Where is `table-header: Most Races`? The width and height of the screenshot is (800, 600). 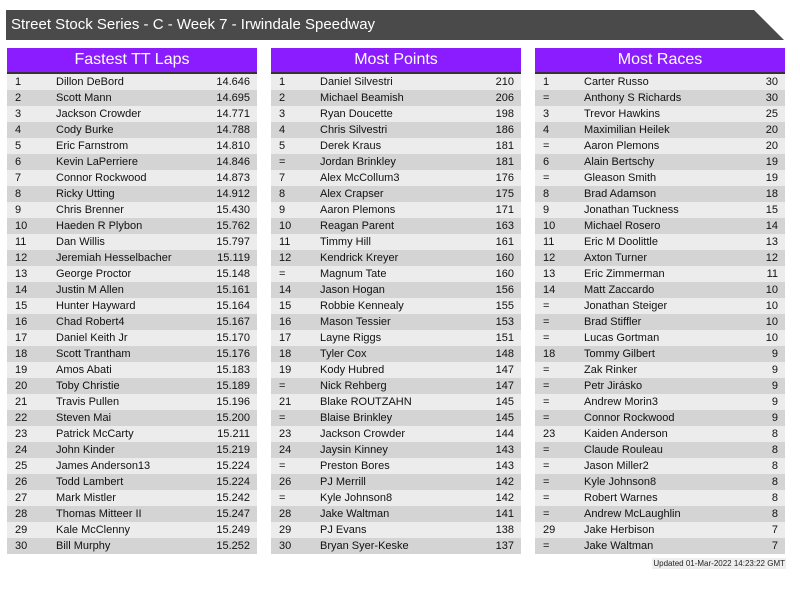
table-header: Most Races is located at coordinates (660, 61).